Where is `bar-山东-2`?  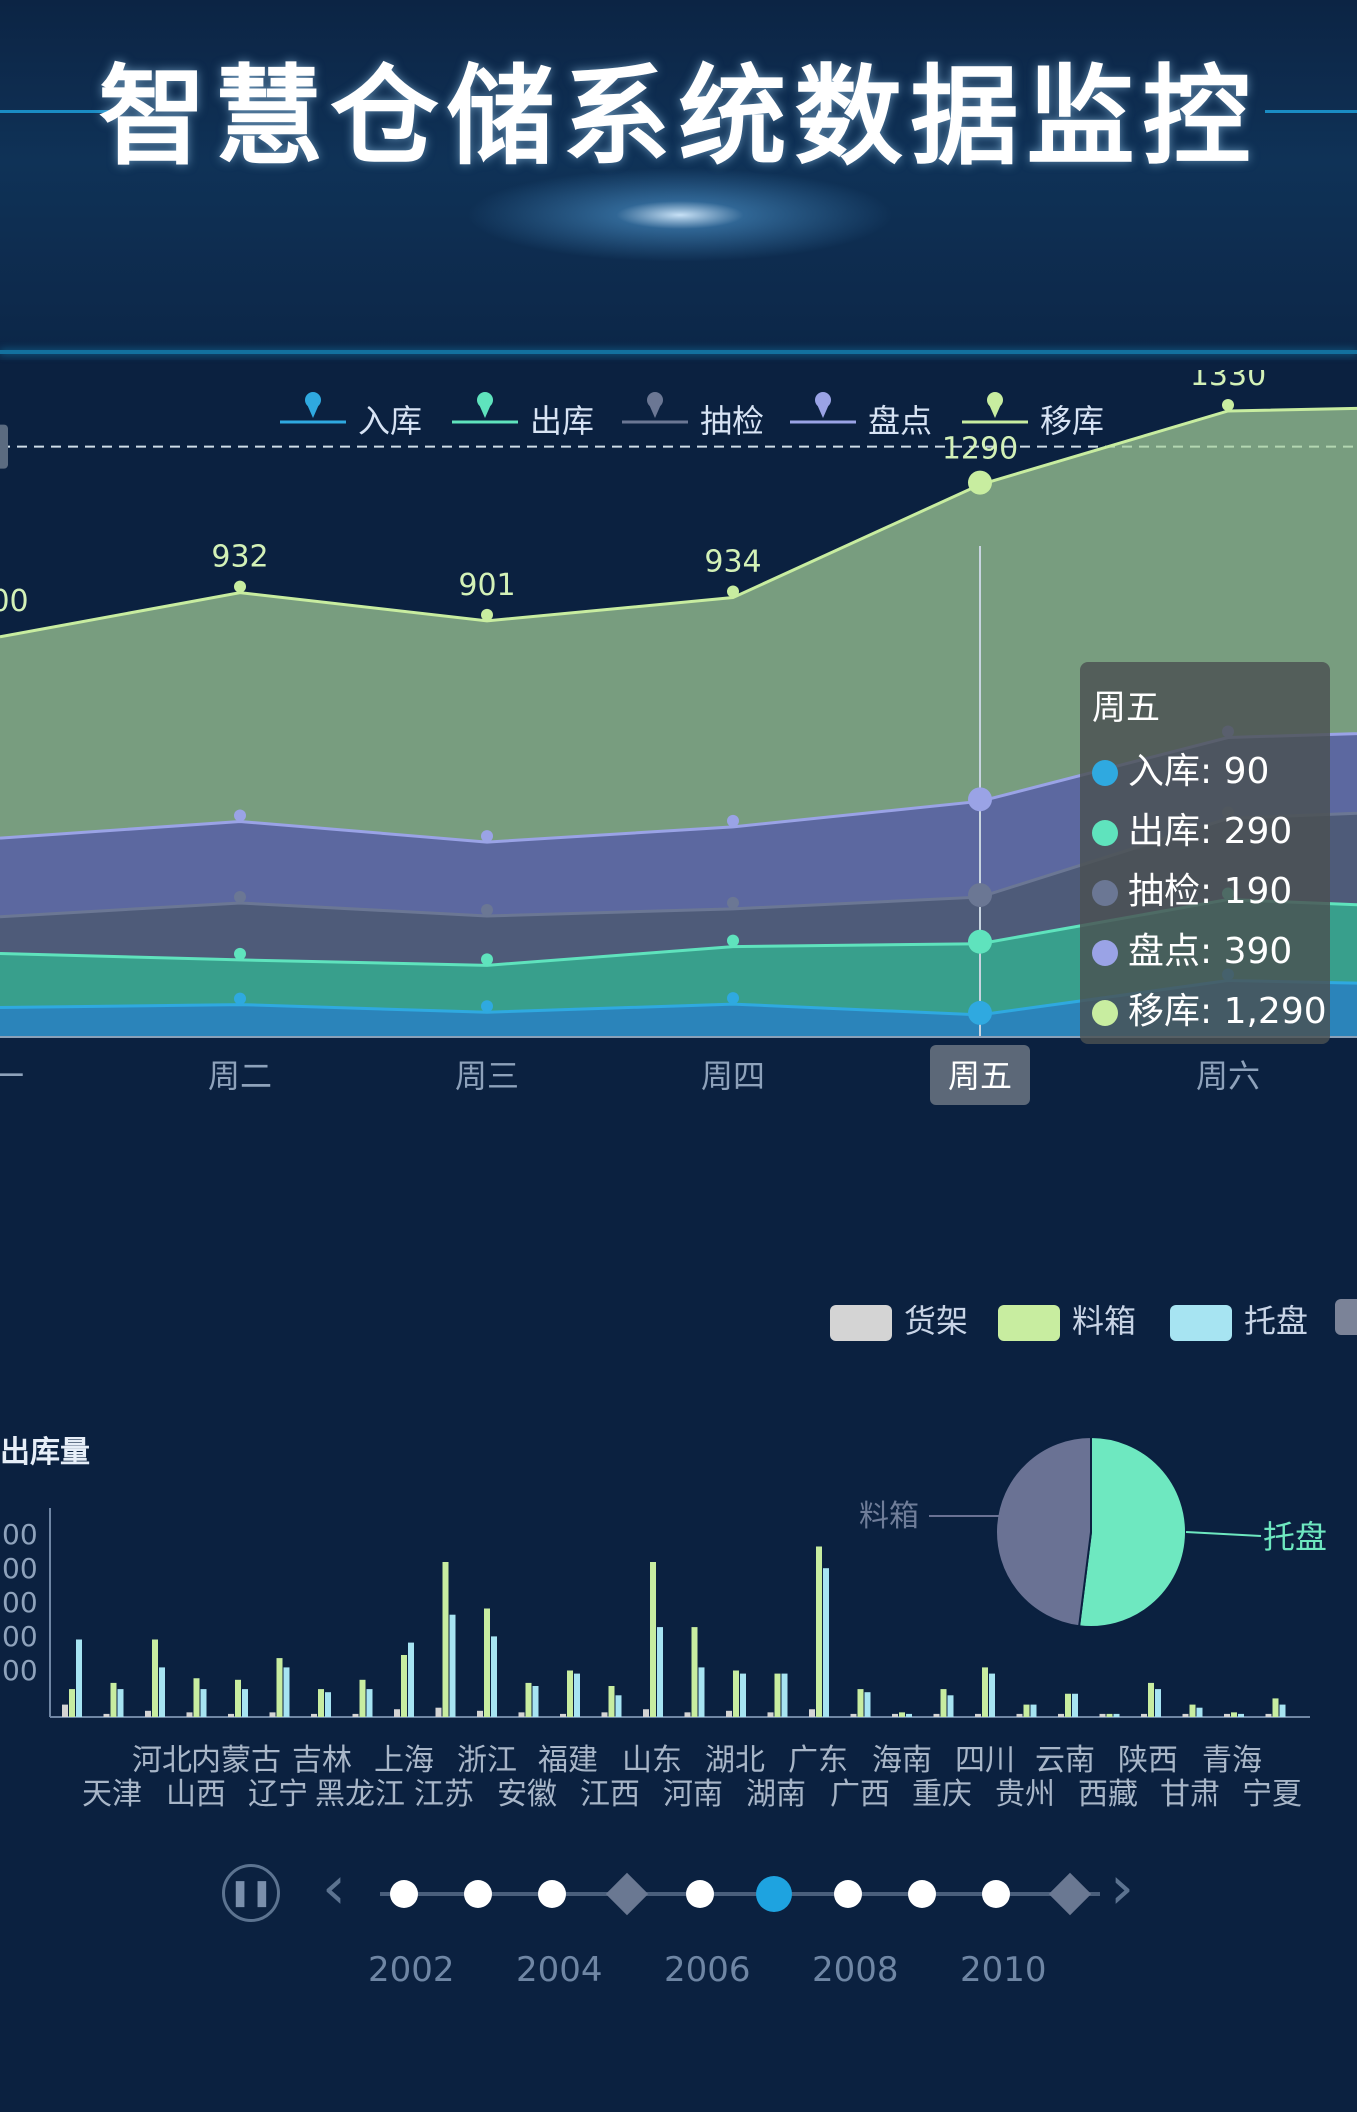 bar-山东-2 is located at coordinates (660, 1672).